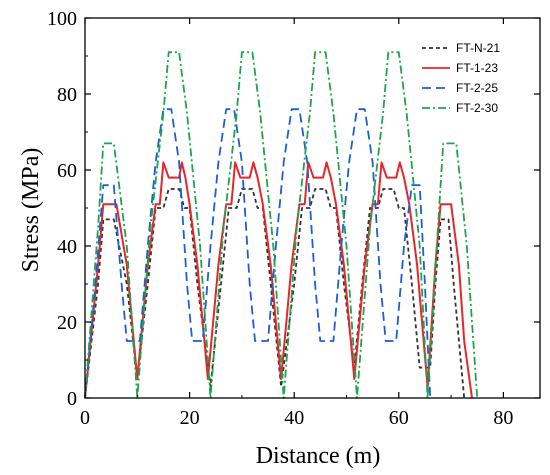  I want to click on x-tick-label: 0, so click(85, 418).